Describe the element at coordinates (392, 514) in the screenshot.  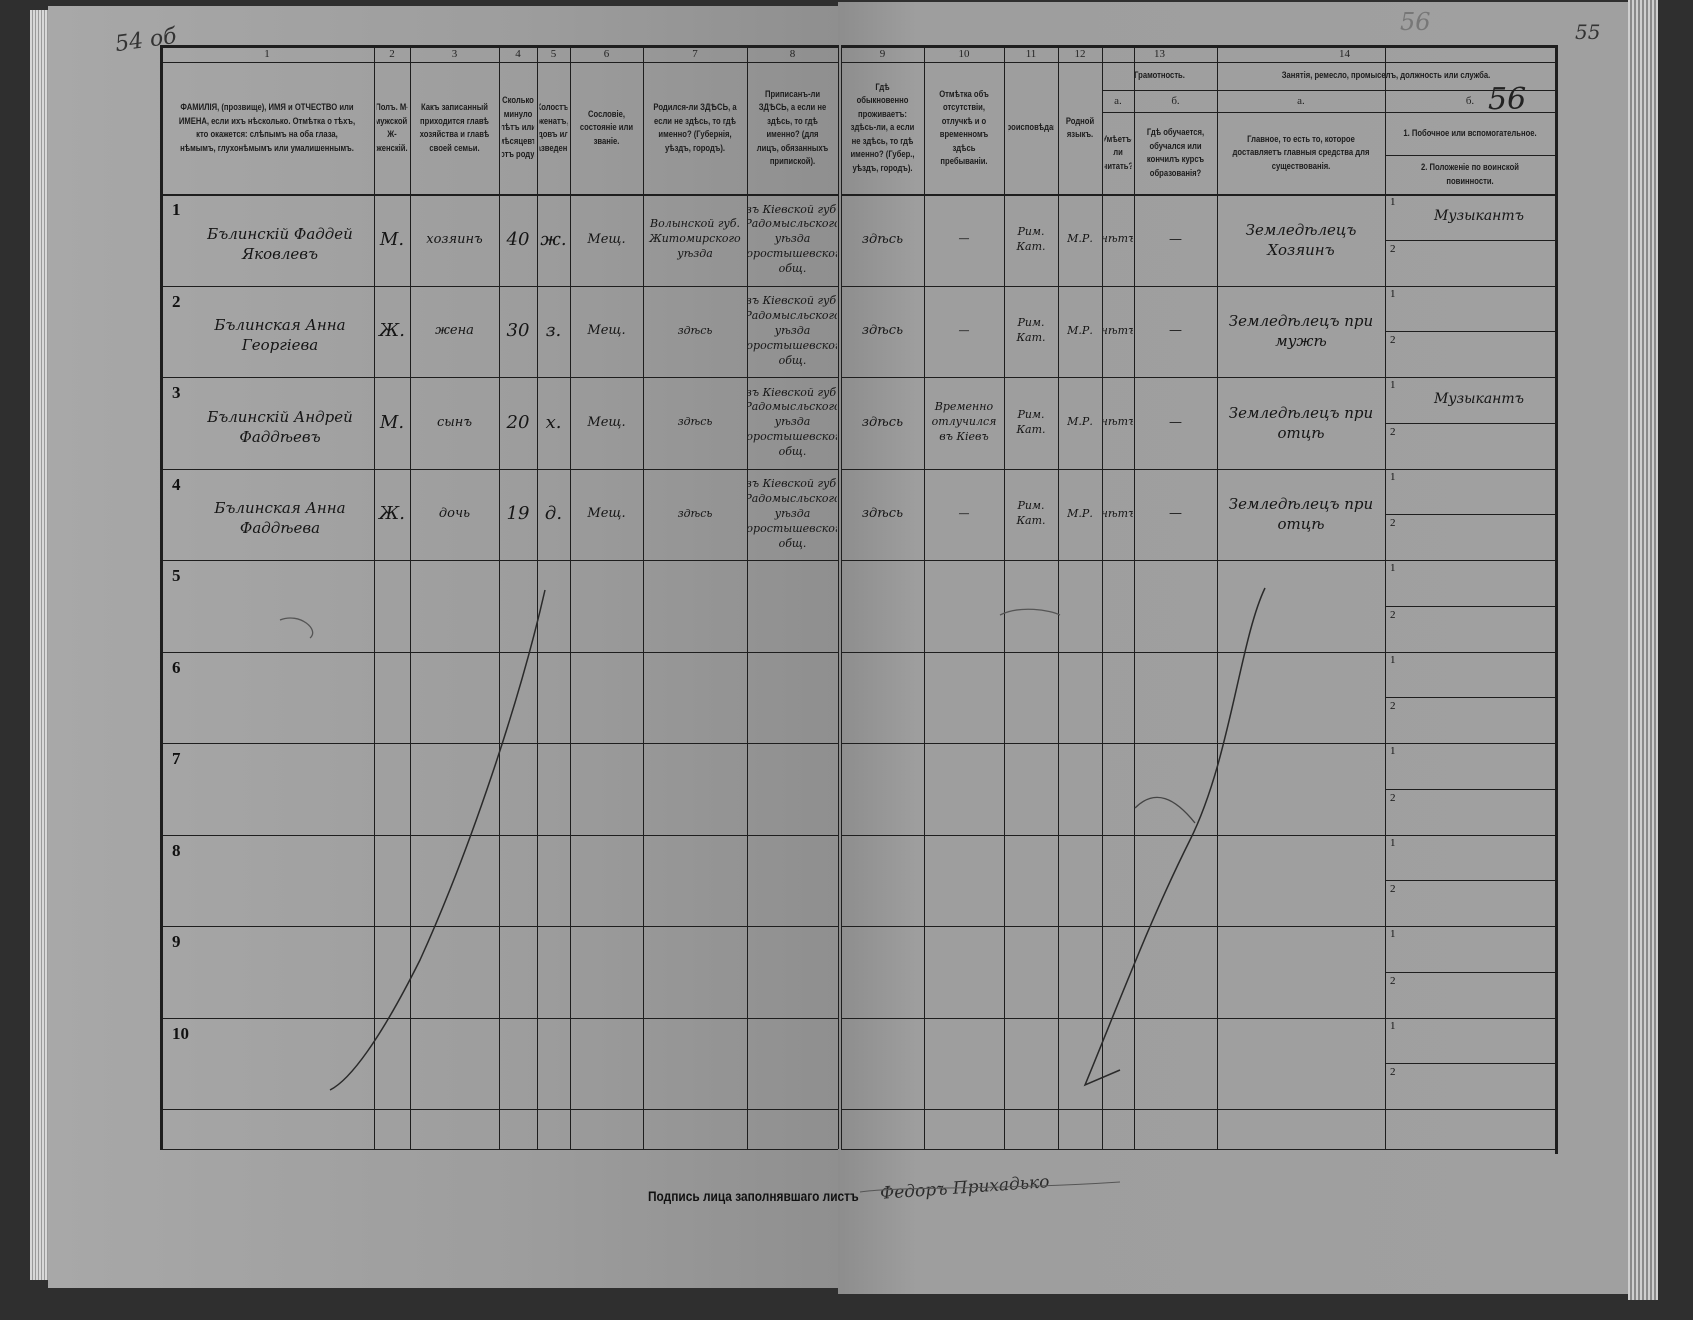
I see `entry-sex: Ж.` at that location.